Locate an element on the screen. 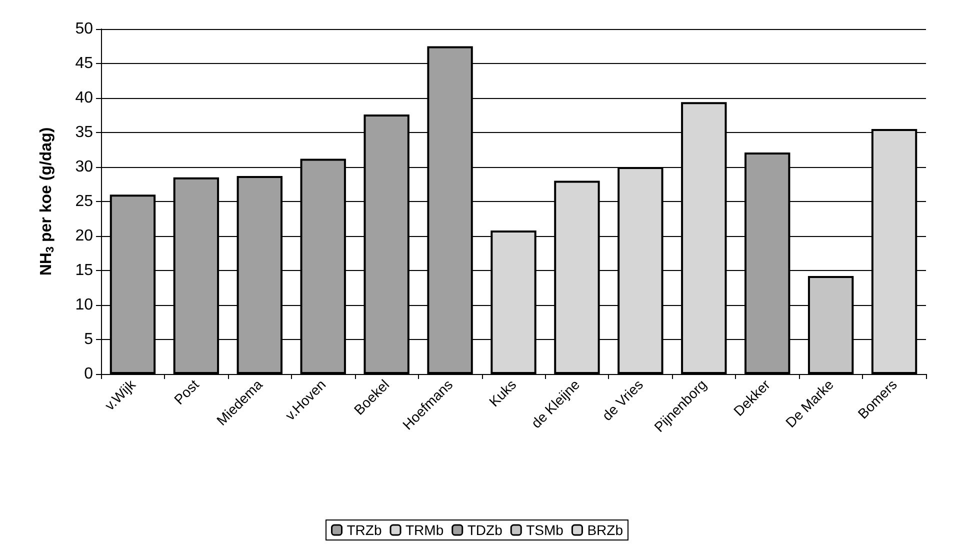  y-tick-label: 25 is located at coordinates (84, 201).